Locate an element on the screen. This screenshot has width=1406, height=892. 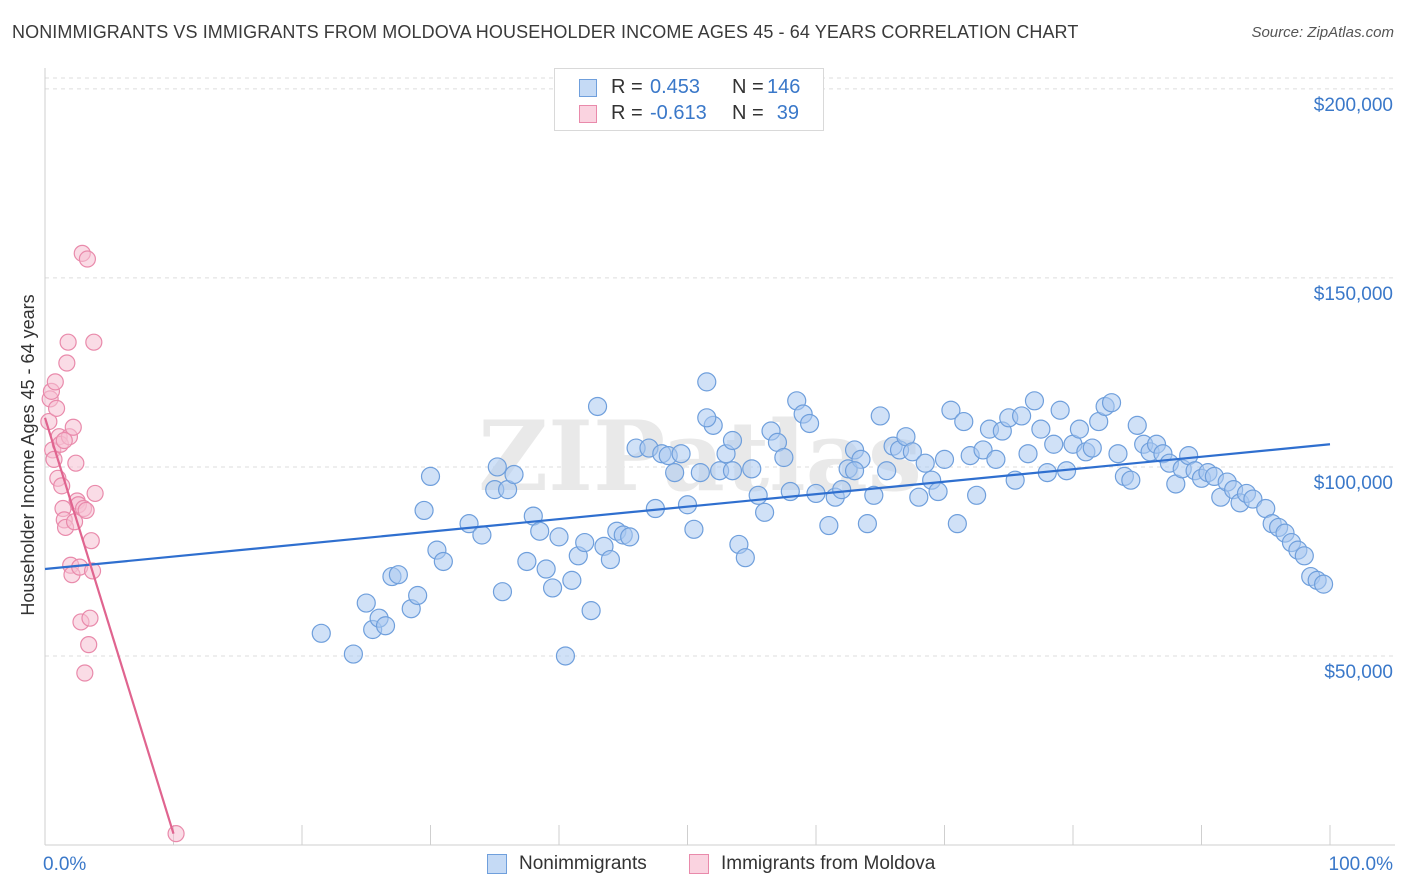
y-tick-label: $150,000 is located at coordinates (1353, 294).